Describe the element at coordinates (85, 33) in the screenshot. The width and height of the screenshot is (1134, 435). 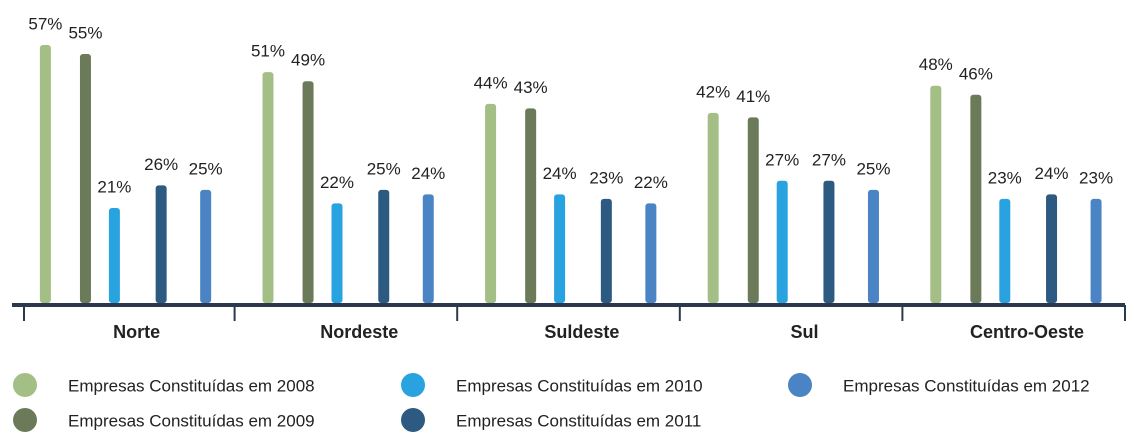
I see `value-label: 55%` at that location.